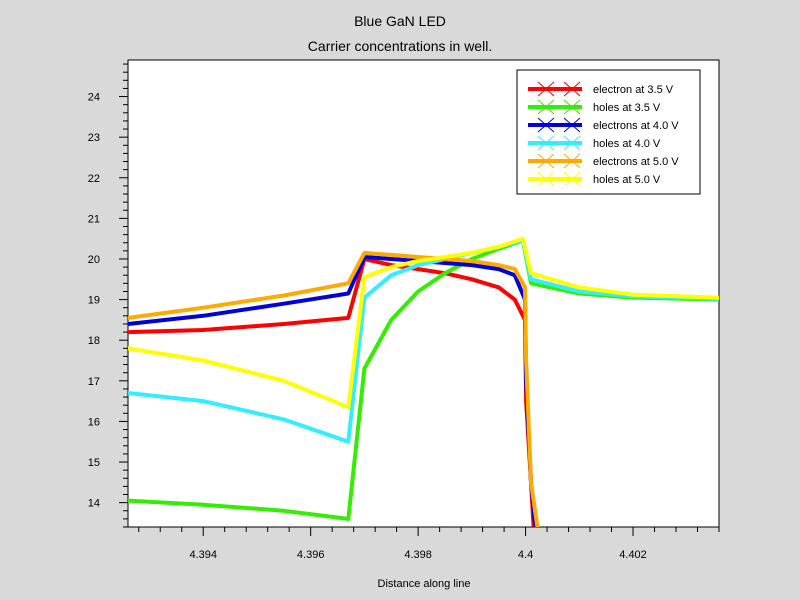 The width and height of the screenshot is (800, 600). What do you see at coordinates (636, 162) in the screenshot?
I see `legend-label: electrons at 5.0 V` at bounding box center [636, 162].